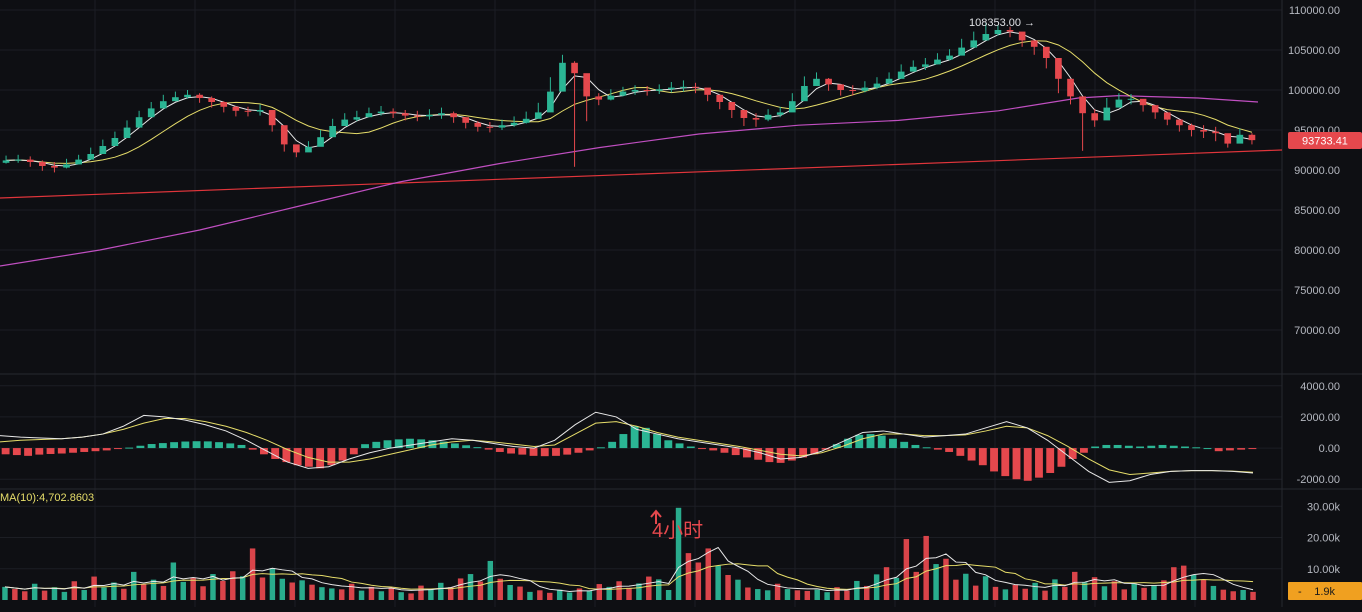  What do you see at coordinates (641, 174) in the screenshot?
I see `support-trendline` at bounding box center [641, 174].